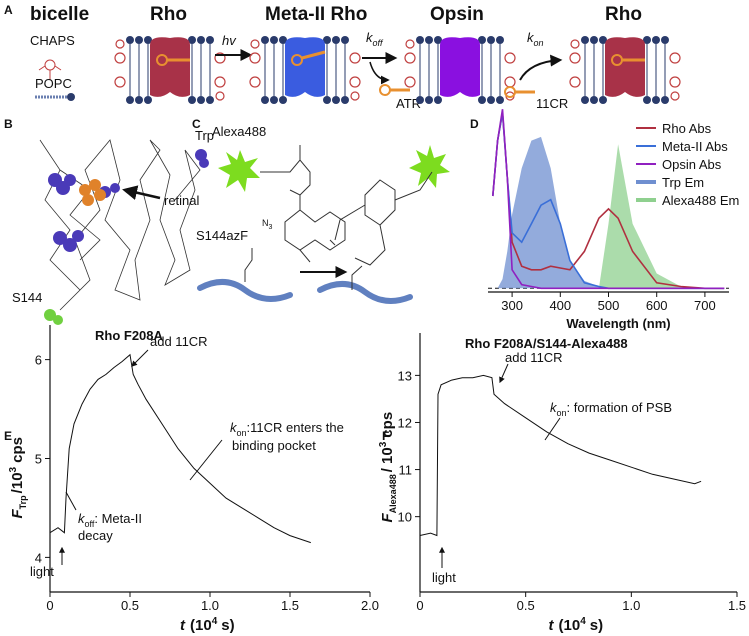 This screenshot has height=636, width=749. What do you see at coordinates (546, 343) in the screenshot?
I see `chart-title: Rho F208A/S144-Alexa488` at bounding box center [546, 343].